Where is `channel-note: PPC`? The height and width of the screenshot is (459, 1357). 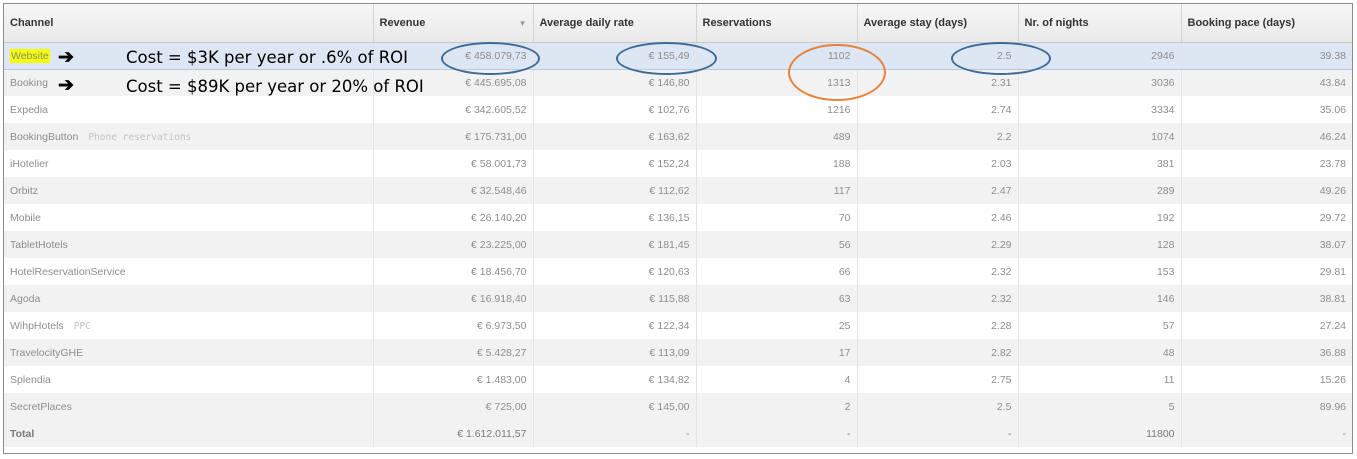 channel-note: PPC is located at coordinates (82, 326).